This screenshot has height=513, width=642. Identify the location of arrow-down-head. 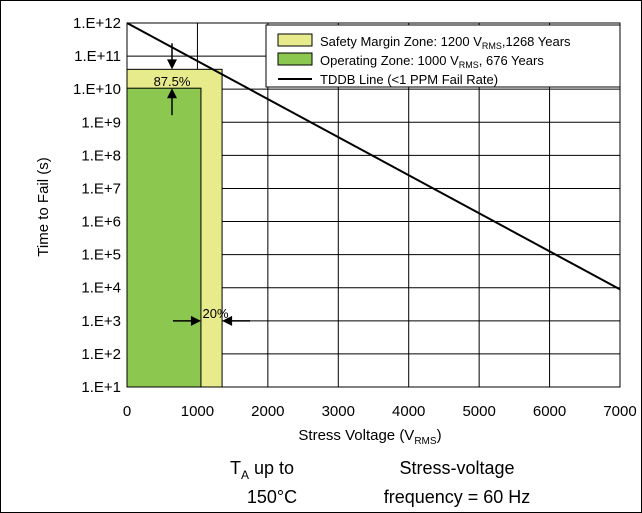
(172, 64).